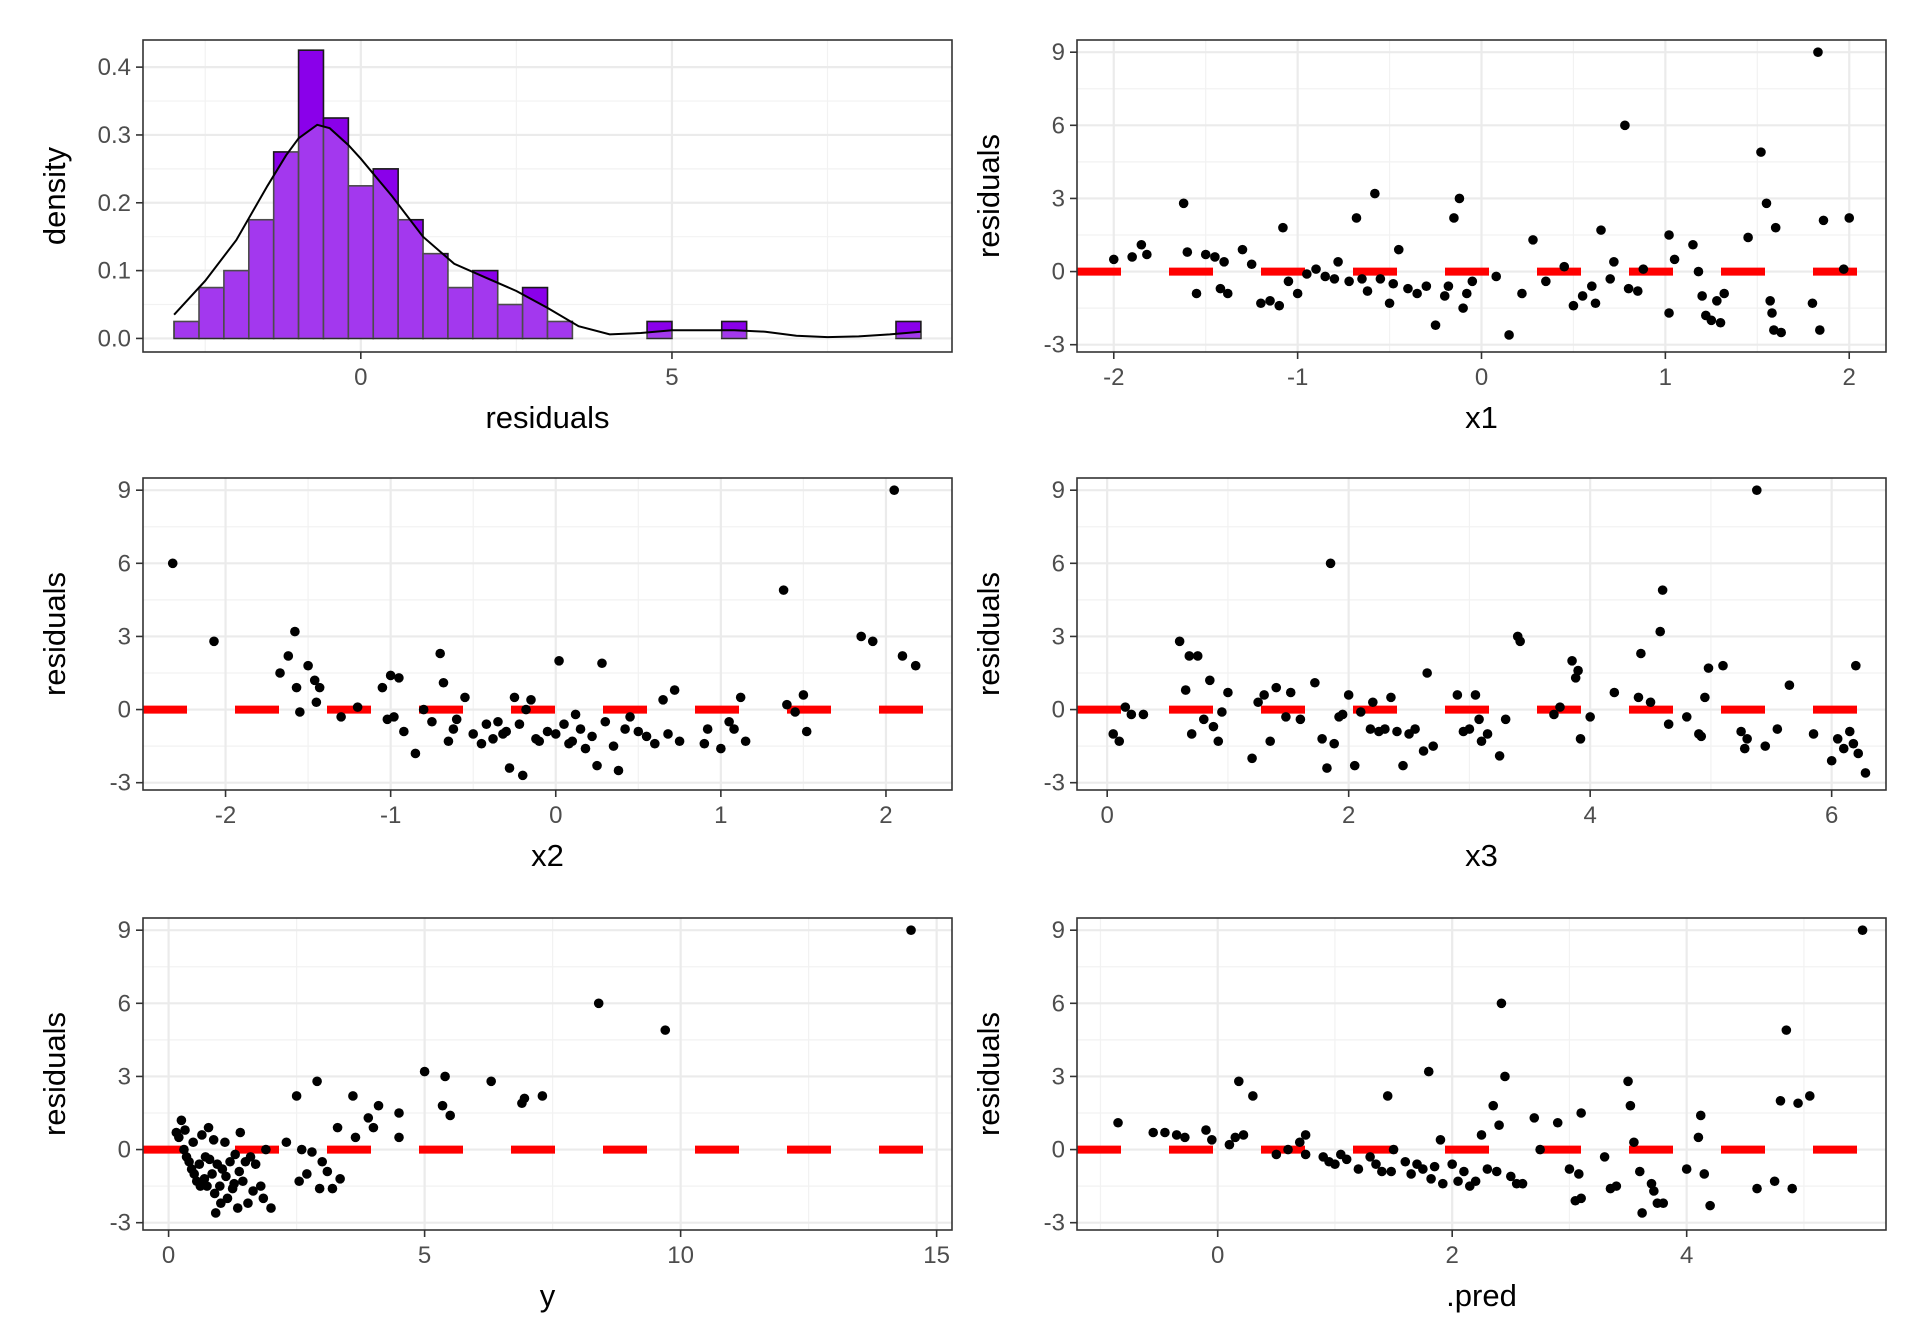 Image resolution: width=1920 pixels, height=1344 pixels. Describe the element at coordinates (1481, 417) in the screenshot. I see `x-axis-title: x1` at that location.